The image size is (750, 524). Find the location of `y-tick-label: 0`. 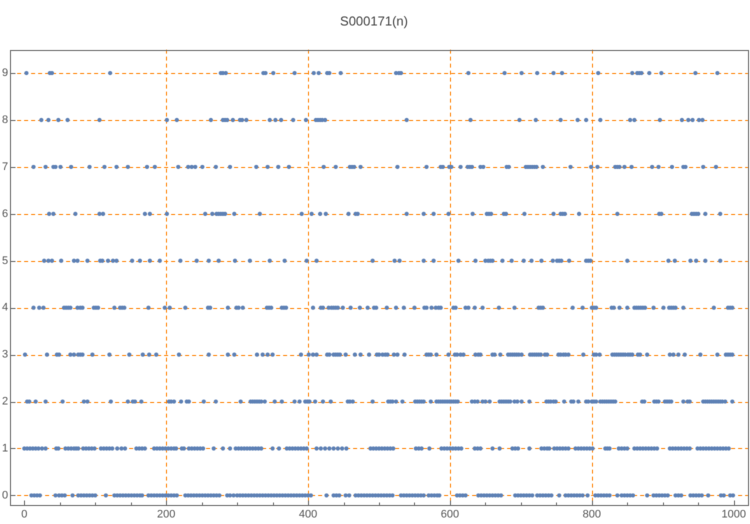

y-tick-label: 0 is located at coordinates (5, 495).